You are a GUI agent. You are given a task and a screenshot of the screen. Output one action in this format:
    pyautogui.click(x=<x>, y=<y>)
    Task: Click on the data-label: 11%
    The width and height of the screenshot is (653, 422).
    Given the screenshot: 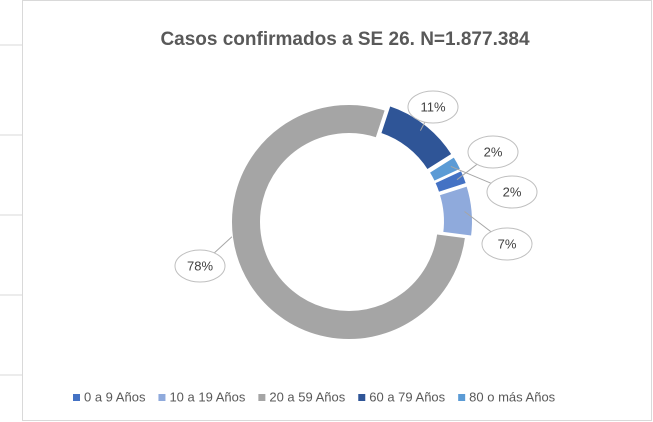 What is the action you would take?
    pyautogui.click(x=432, y=106)
    